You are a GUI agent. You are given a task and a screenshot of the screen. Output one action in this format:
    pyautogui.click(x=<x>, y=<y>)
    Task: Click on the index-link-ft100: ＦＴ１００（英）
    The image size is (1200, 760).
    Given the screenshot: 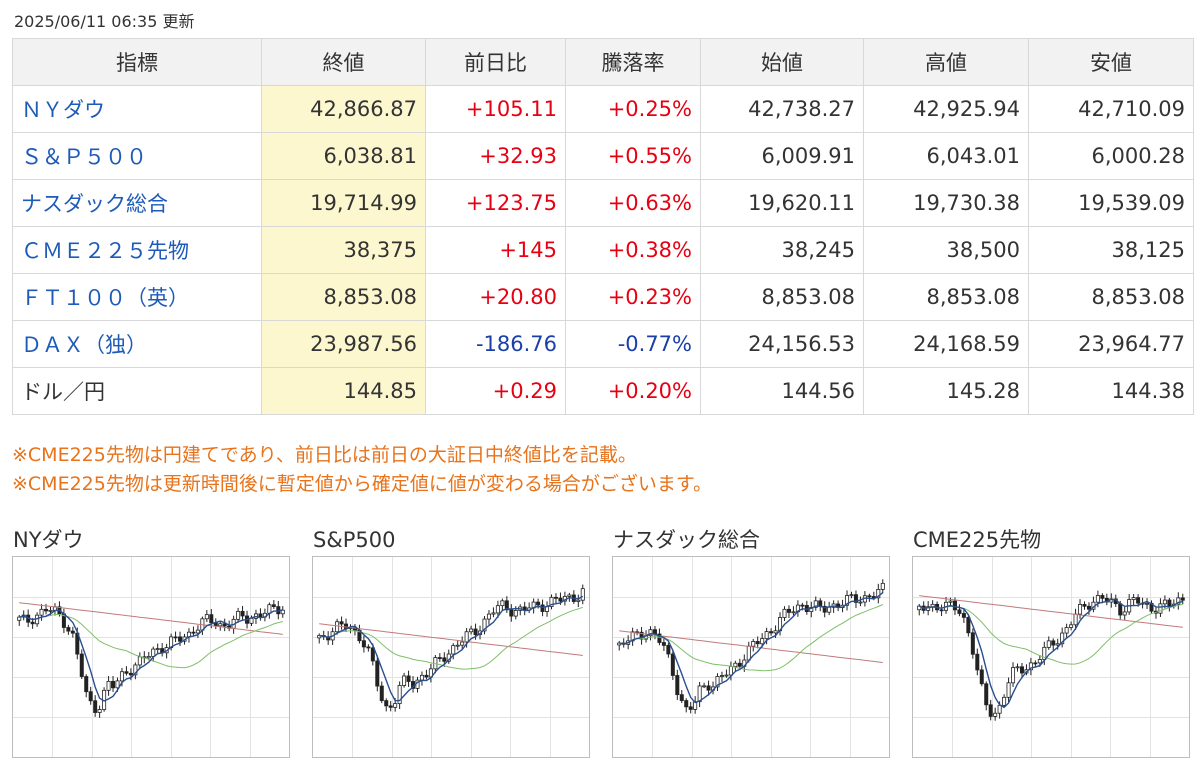 What is the action you would take?
    pyautogui.click(x=137, y=297)
    